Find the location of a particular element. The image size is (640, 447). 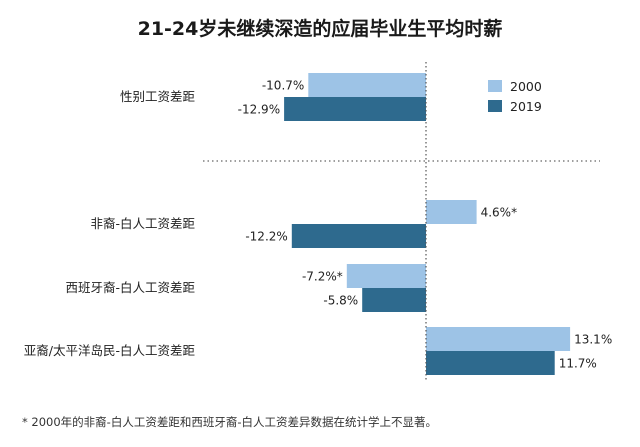

category-label: 西班牙裔-白人工资差距 is located at coordinates (130, 287).